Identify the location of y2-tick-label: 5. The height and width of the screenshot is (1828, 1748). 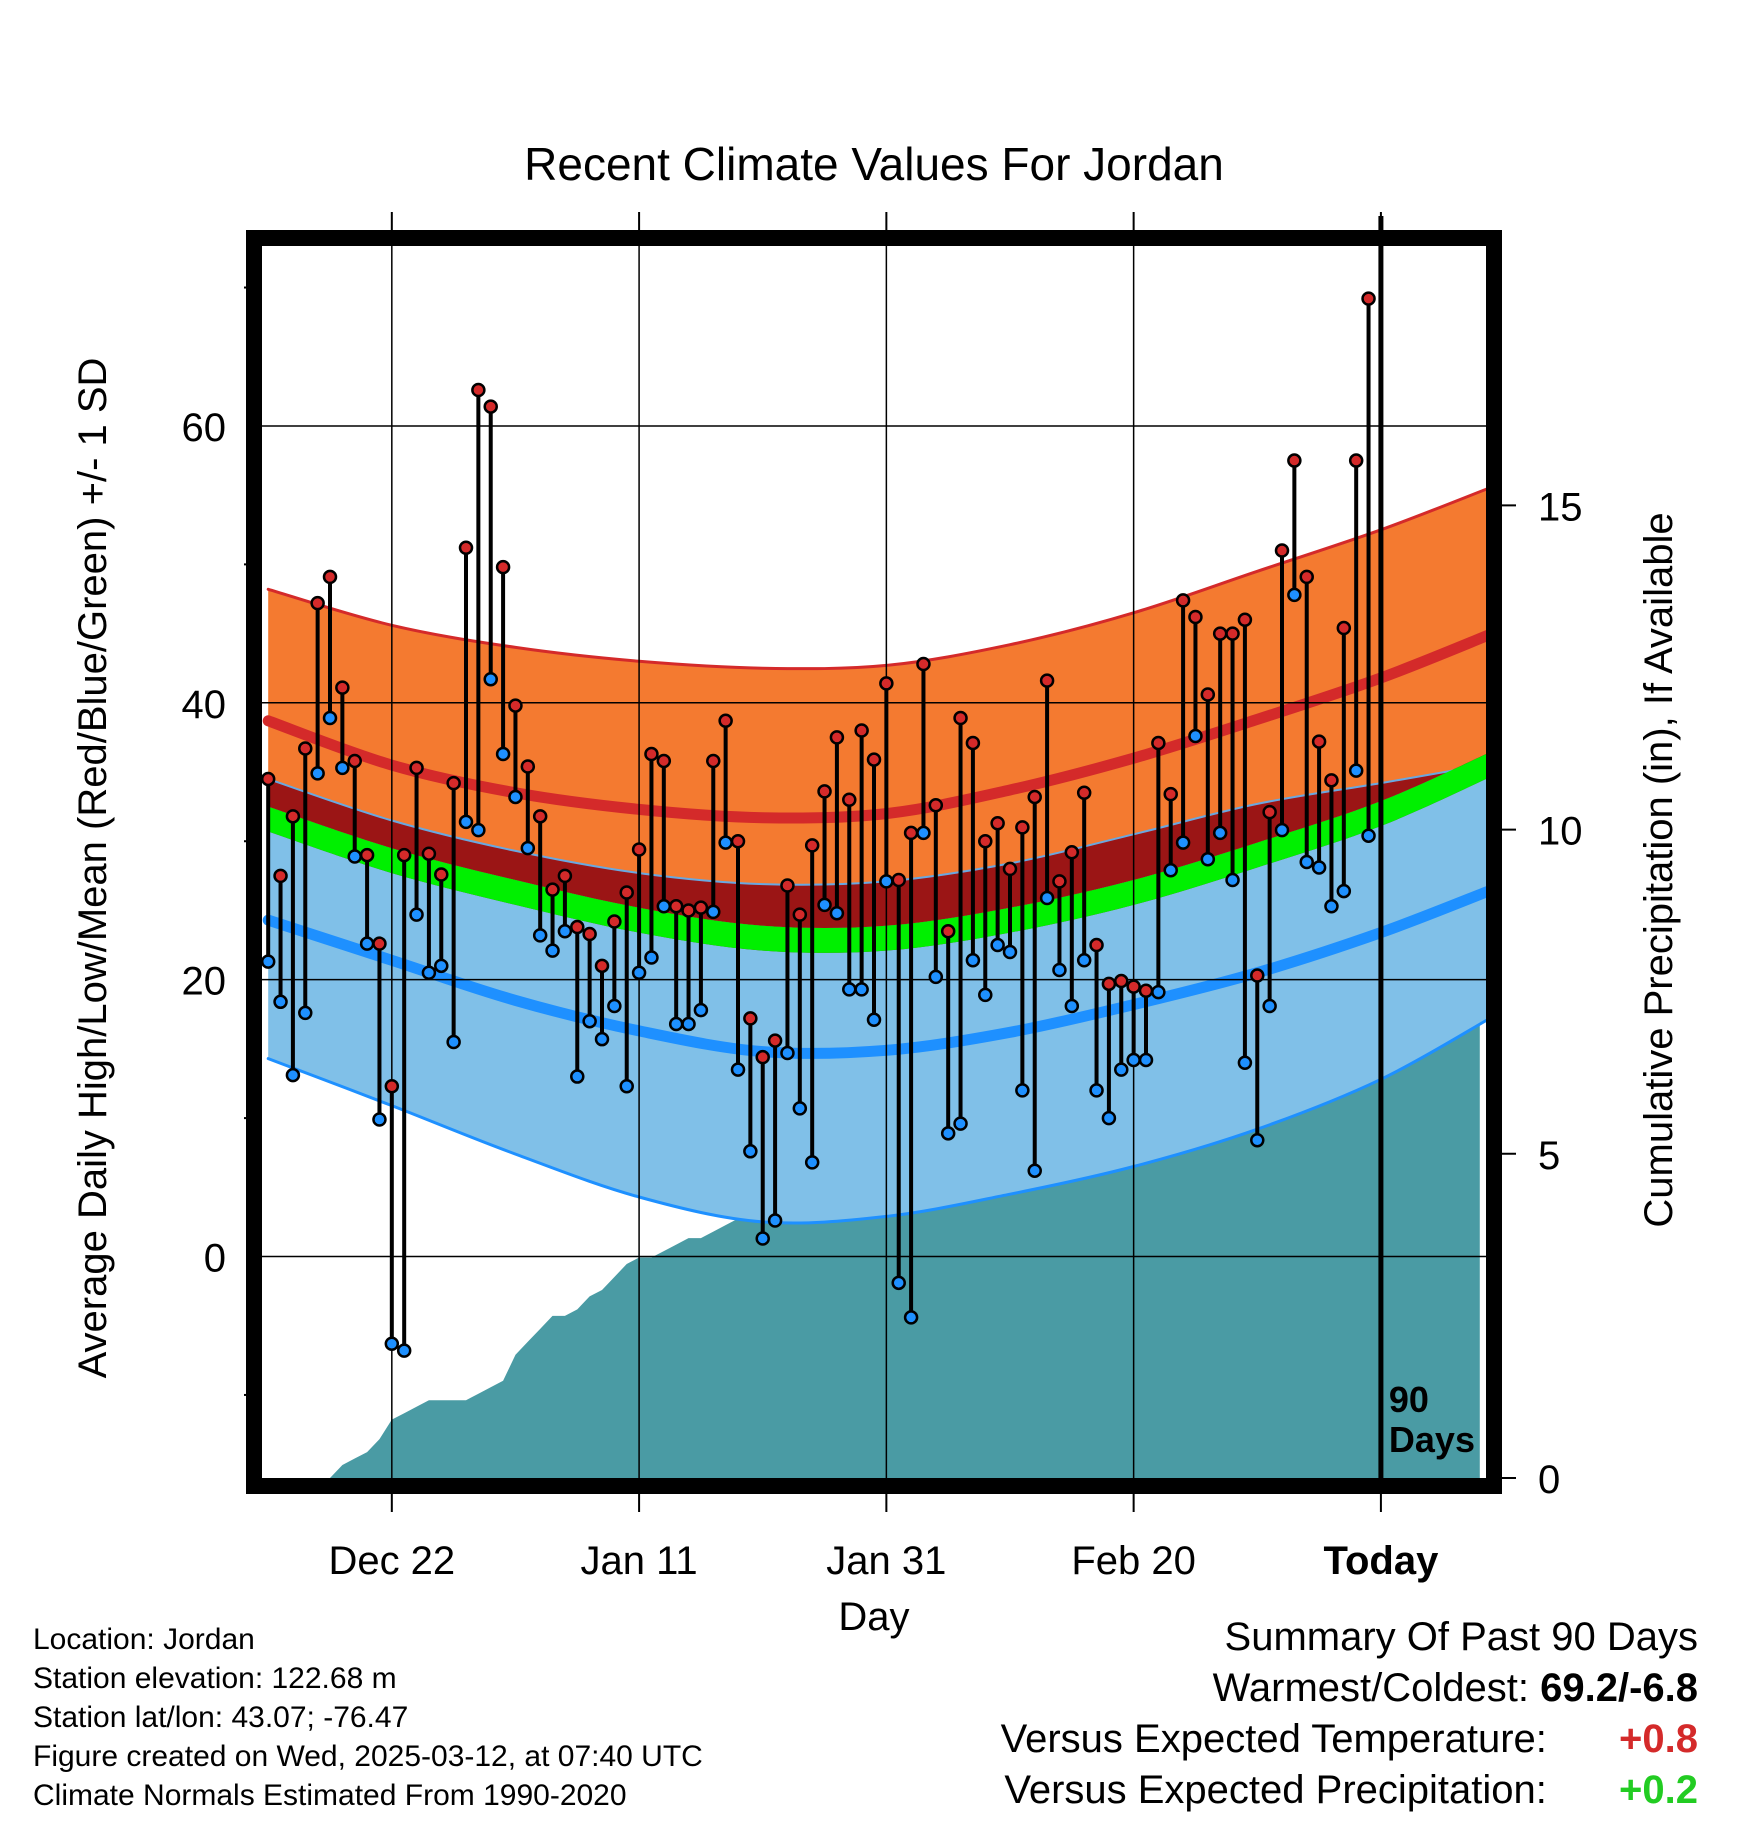
(1549, 1156).